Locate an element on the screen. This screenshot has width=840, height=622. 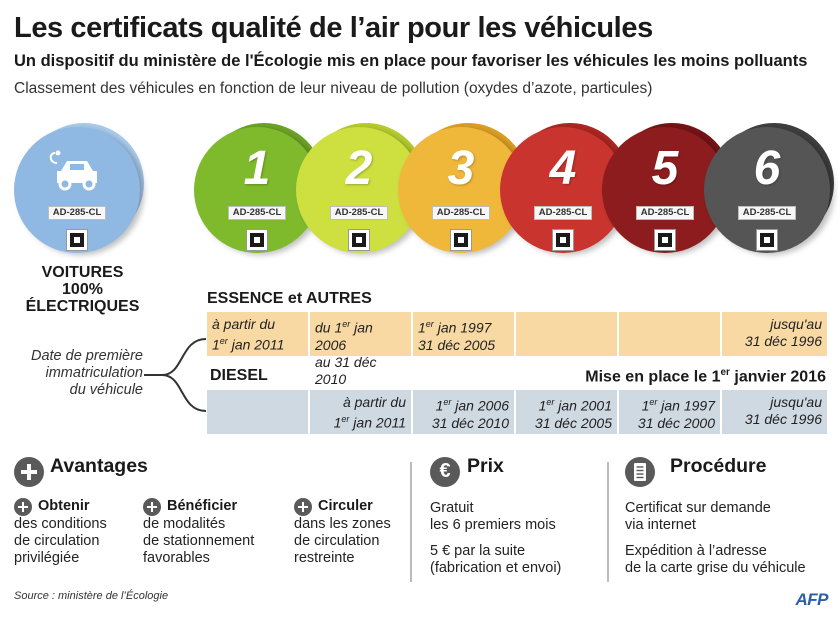
procedure-line: de la carte grise du véhicule is located at coordinates (715, 568).